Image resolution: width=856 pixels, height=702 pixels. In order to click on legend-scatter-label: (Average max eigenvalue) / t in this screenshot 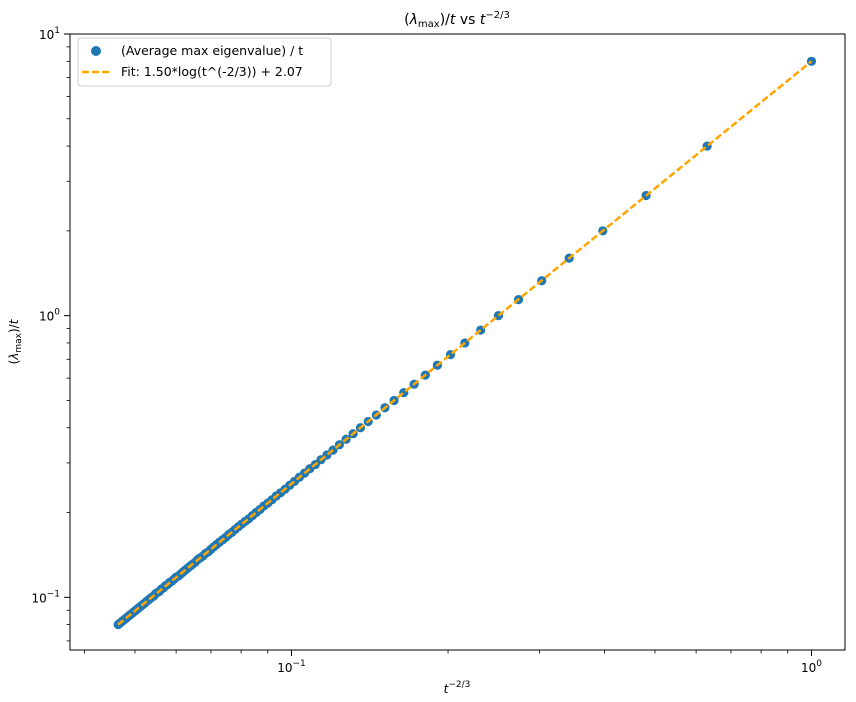, I will do `click(212, 50)`.